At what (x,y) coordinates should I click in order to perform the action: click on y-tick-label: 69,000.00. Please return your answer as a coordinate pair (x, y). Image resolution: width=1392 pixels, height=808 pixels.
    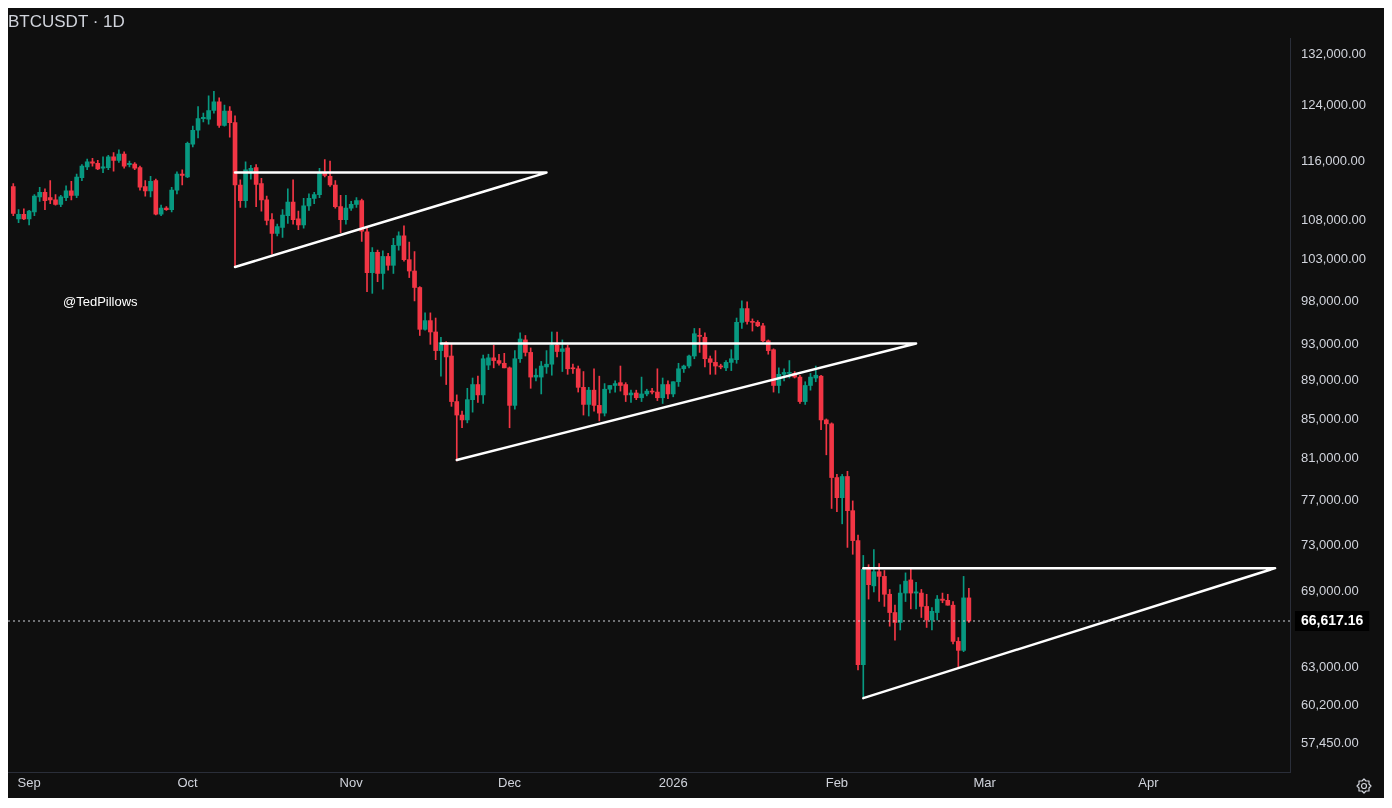
    Looking at the image, I should click on (1329, 591).